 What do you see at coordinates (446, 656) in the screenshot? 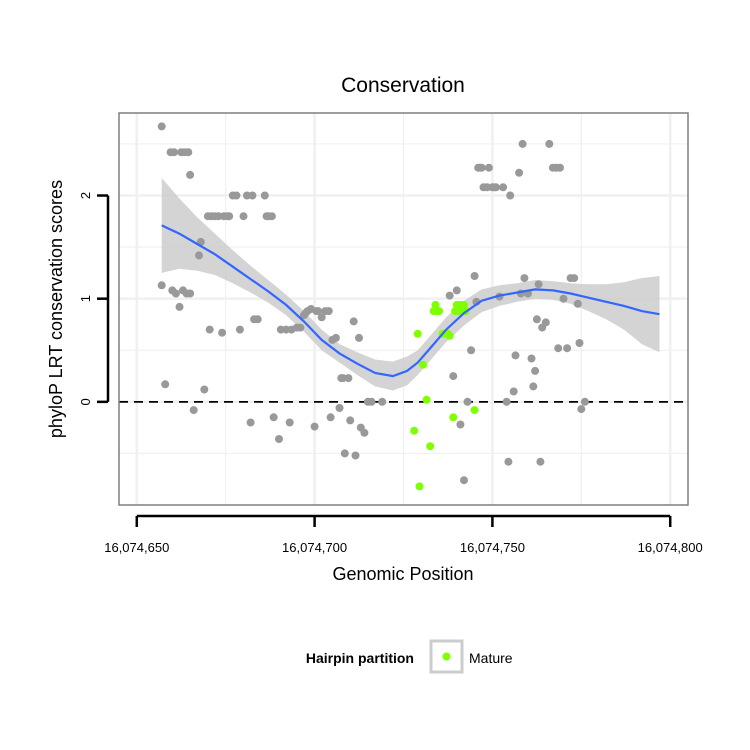
I see `legend-mature-dot` at bounding box center [446, 656].